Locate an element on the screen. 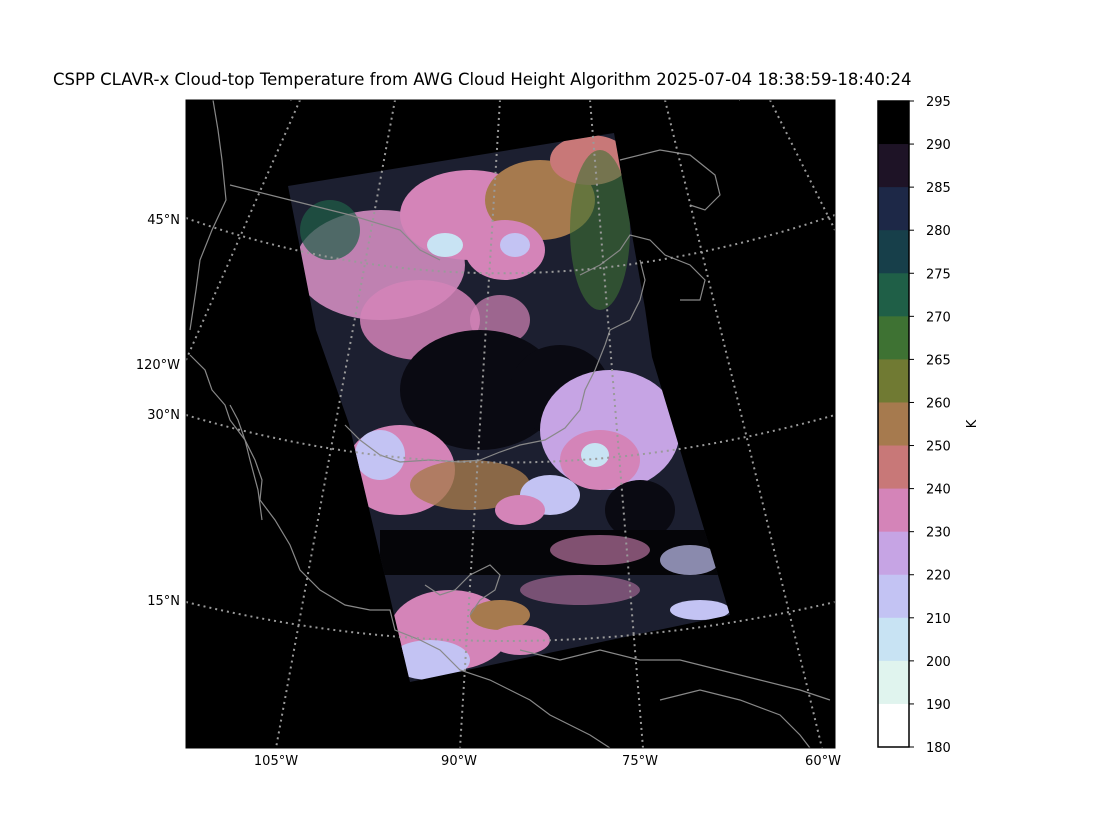 The width and height of the screenshot is (1120, 840). lon-label-90w: 90°W is located at coordinates (459, 761).